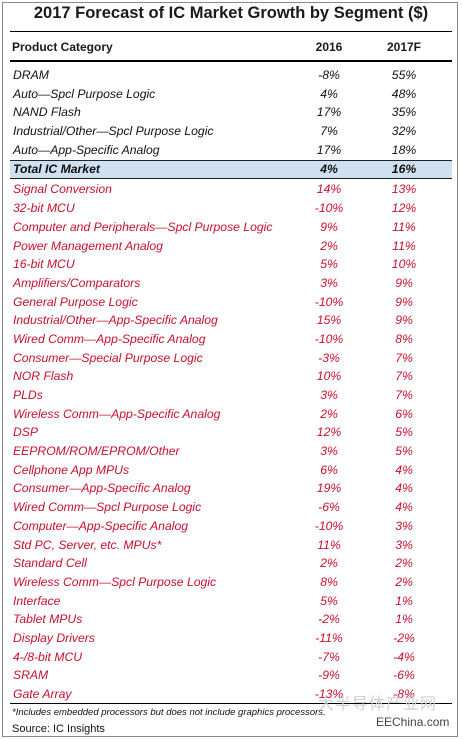  I want to click on table-row: Display Drivers -11% -2%, so click(231, 638).